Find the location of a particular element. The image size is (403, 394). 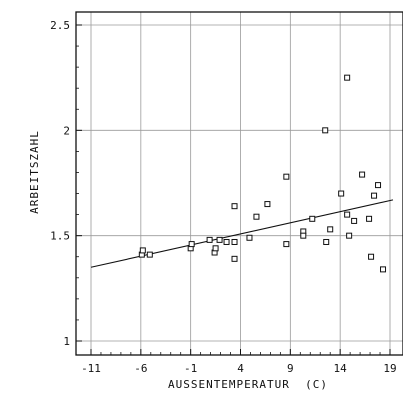

y-axis-title: ARBEITSZAHL is located at coordinates (34, 172).